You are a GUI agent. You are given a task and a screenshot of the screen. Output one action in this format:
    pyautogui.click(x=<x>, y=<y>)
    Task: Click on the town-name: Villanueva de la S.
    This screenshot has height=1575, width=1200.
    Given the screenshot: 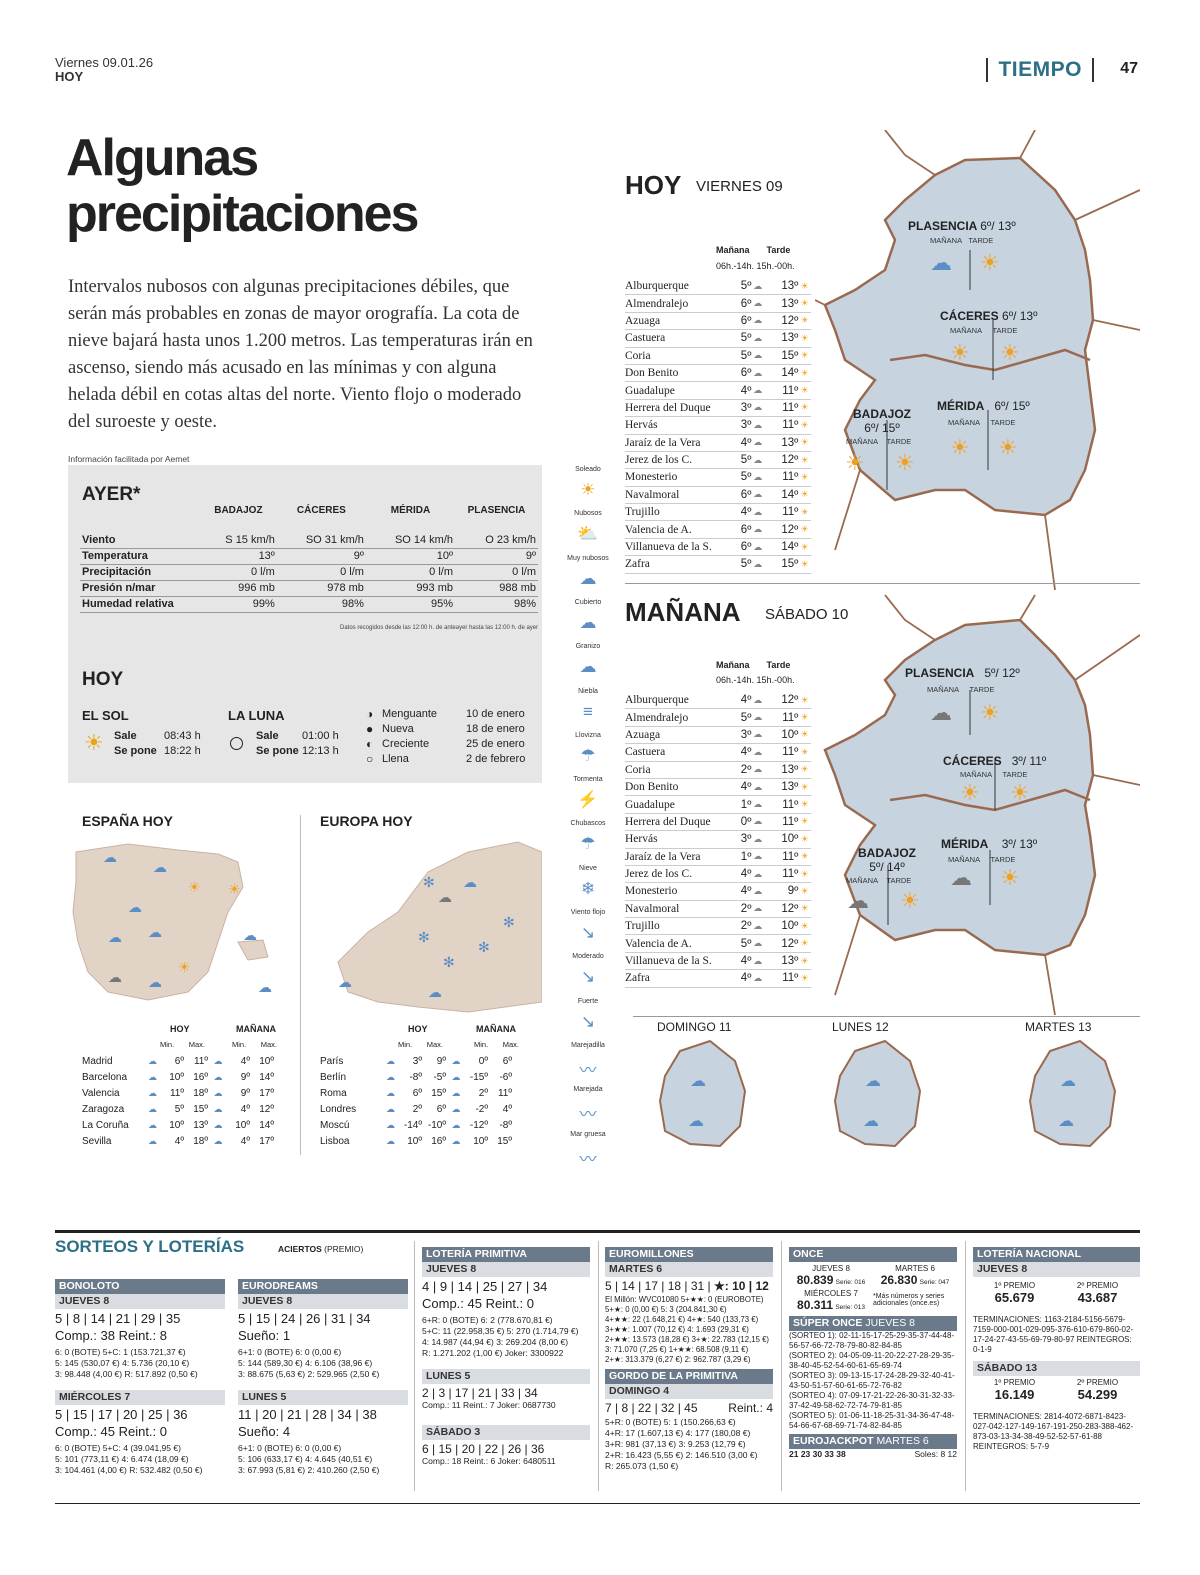 What is the action you would take?
    pyautogui.click(x=668, y=547)
    